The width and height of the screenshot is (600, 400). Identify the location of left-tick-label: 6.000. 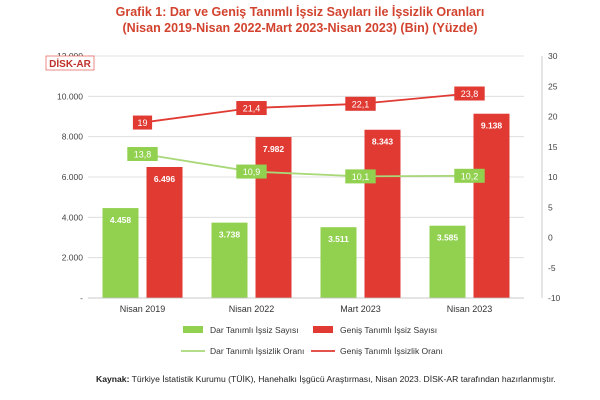
(73, 177).